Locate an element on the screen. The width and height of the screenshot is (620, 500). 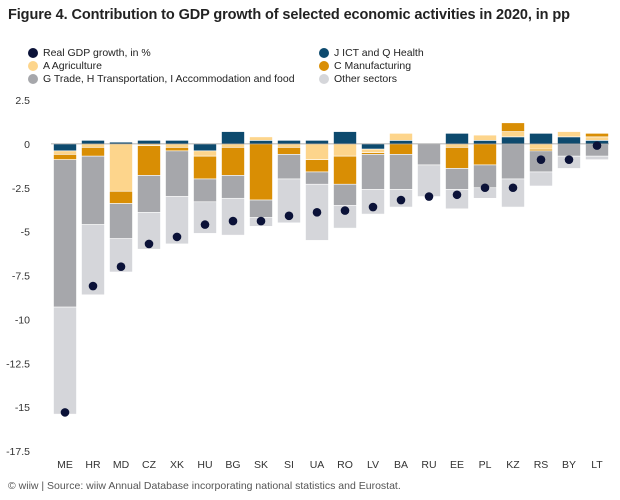
x-tick-label: BG is located at coordinates (232, 465).